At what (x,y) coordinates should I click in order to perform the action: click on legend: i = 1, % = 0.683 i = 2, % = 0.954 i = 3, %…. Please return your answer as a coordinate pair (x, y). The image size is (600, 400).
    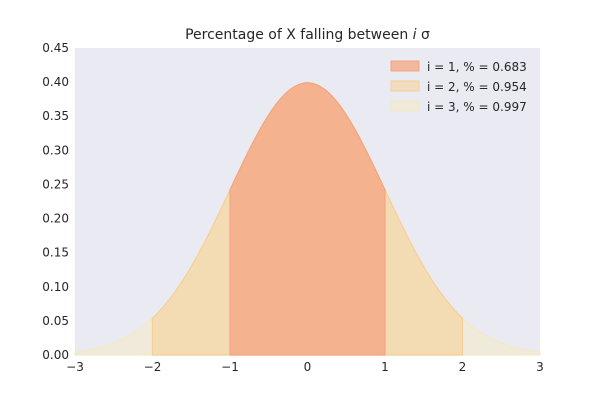
    Looking at the image, I should click on (458, 87).